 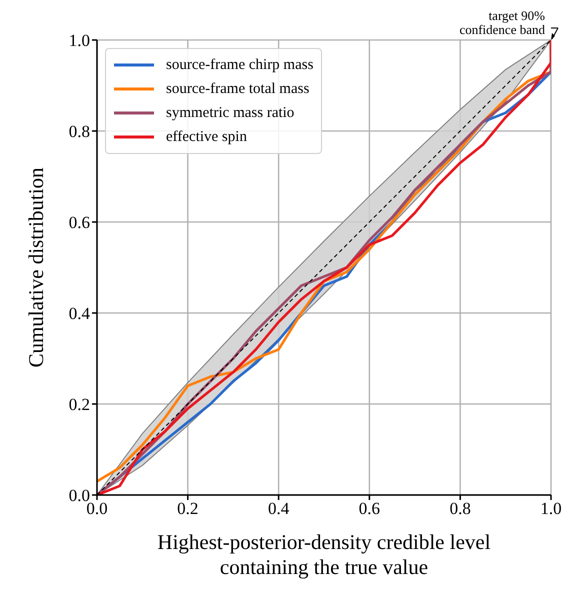 What do you see at coordinates (36, 267) in the screenshot?
I see `y-axis-title: Cumulative distribution` at bounding box center [36, 267].